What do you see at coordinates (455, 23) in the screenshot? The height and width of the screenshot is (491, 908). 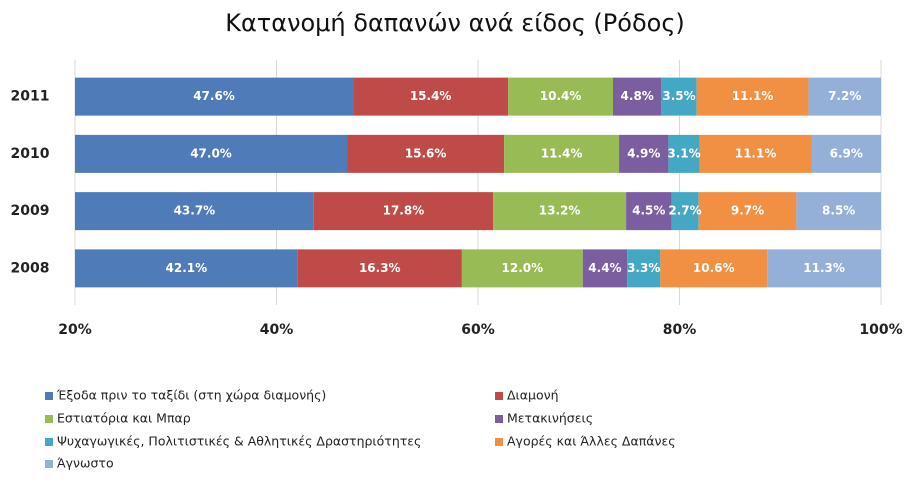 I see `chart-title: Κατανομή δαπανών ανά είδος (Ρόδος)` at bounding box center [455, 23].